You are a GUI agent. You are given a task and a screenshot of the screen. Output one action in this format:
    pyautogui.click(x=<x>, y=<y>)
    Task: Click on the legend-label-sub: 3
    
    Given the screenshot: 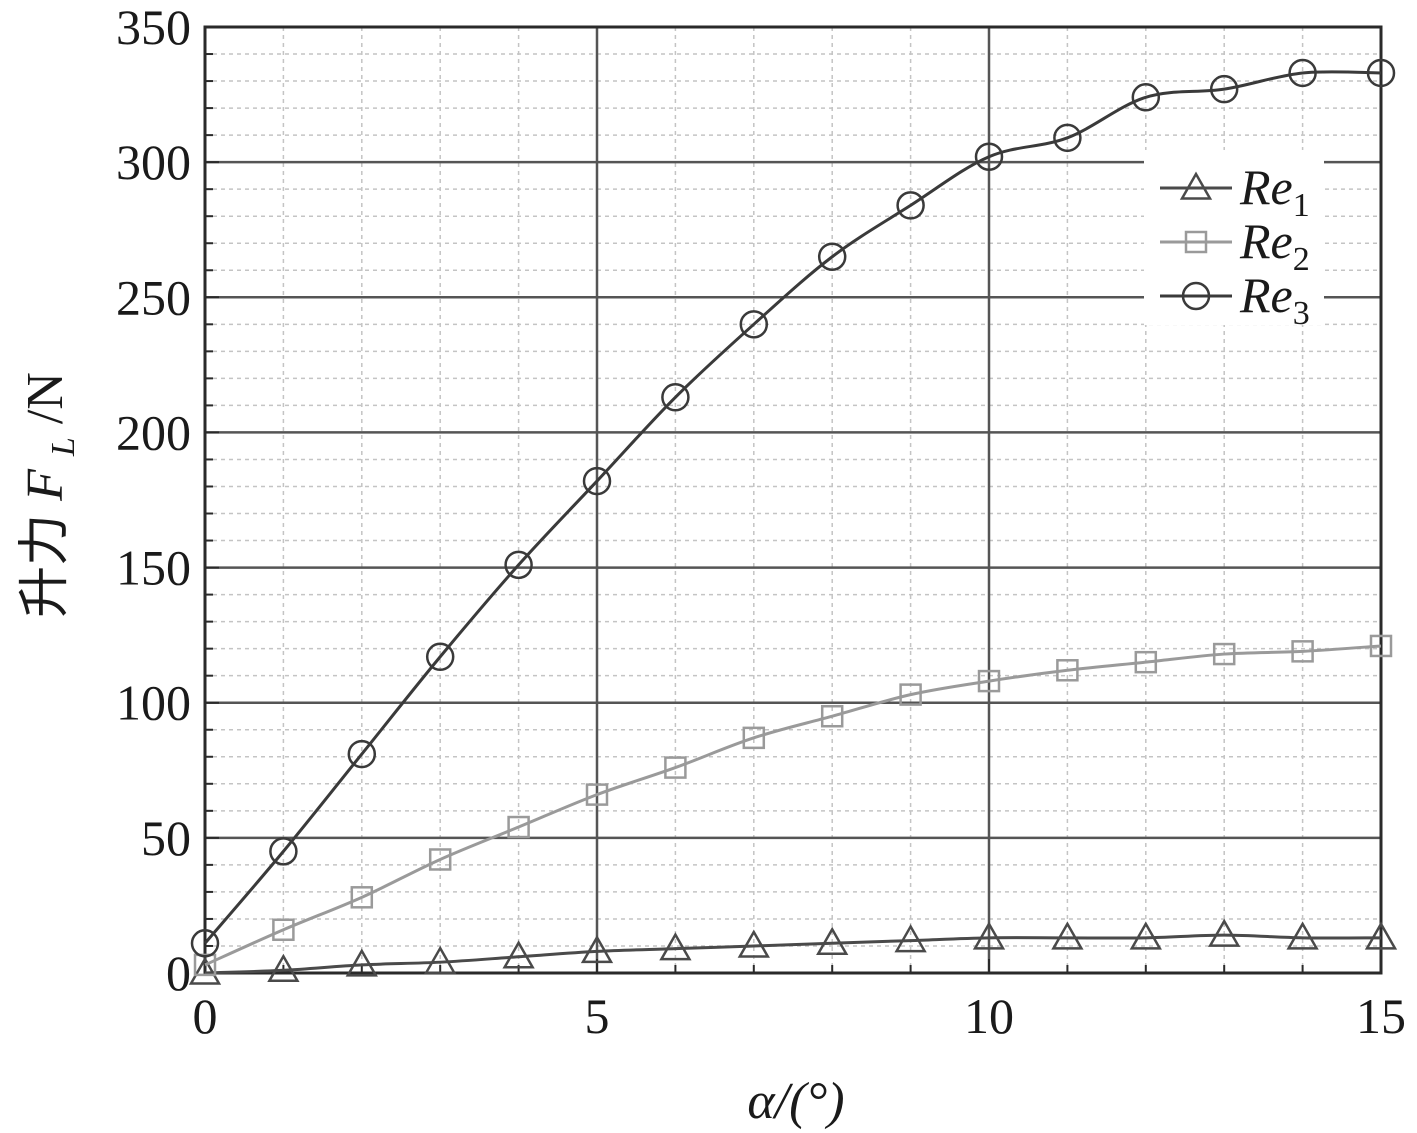 What is the action you would take?
    pyautogui.click(x=1301, y=313)
    